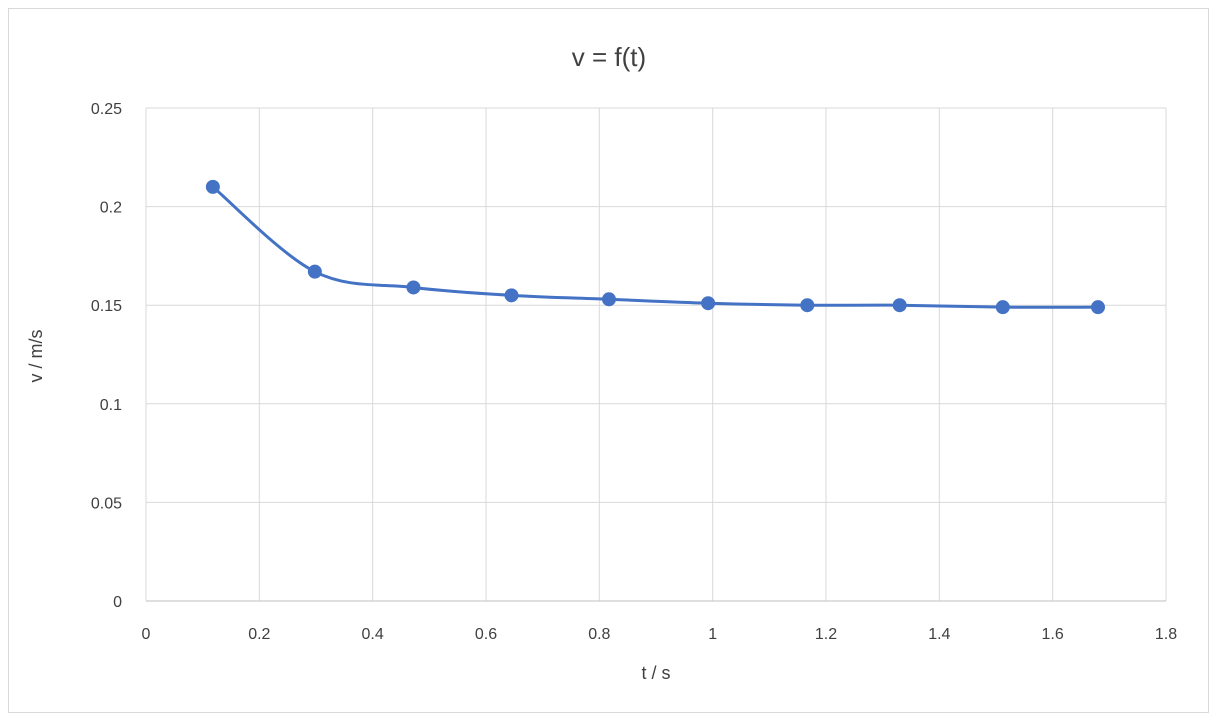 This screenshot has height=713, width=1209. I want to click on x-tick-label: 0.8, so click(599, 634).